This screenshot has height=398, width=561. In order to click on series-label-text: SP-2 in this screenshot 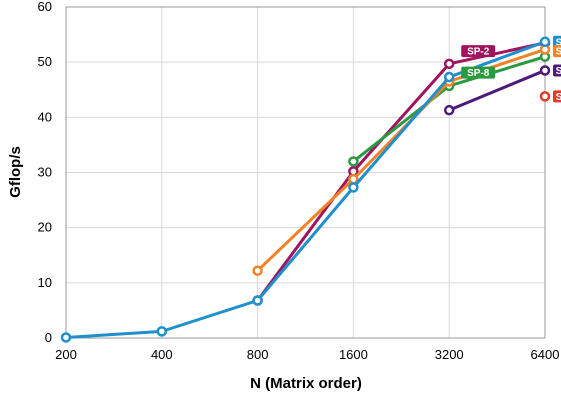, I will do `click(478, 52)`.